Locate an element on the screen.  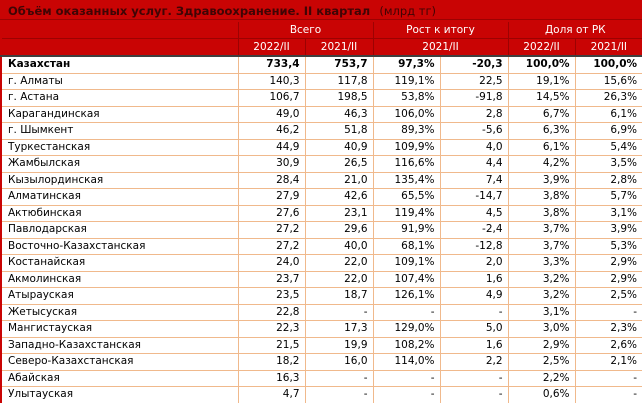
sub-header-row: 2022/II 2021/II 2021/II 2022/II 2021/II is located at coordinates (321, 47).